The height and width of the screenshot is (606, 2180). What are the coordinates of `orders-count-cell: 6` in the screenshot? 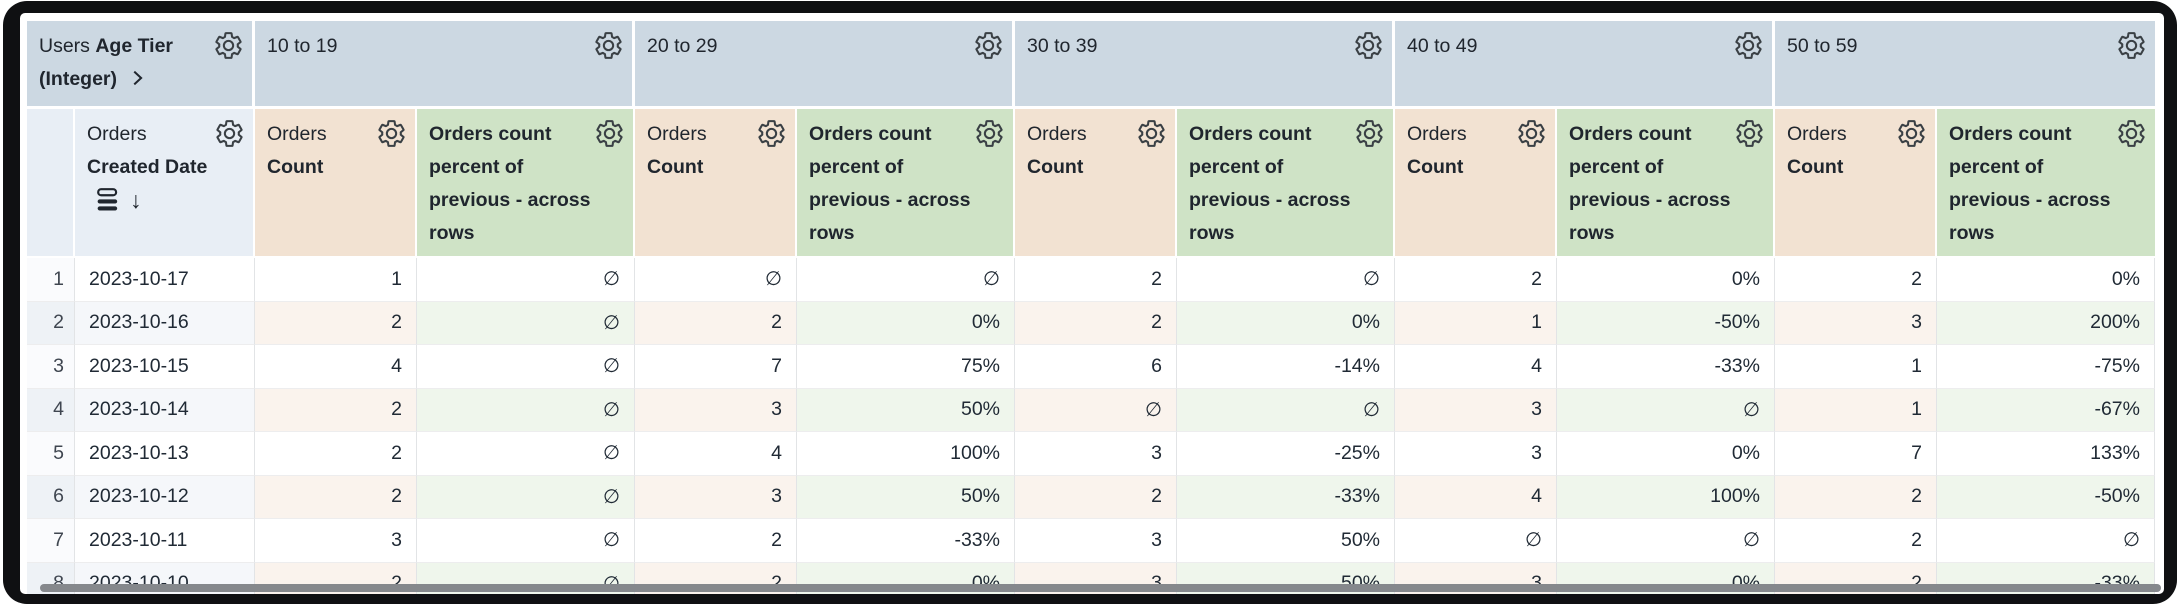 It's located at (1096, 367).